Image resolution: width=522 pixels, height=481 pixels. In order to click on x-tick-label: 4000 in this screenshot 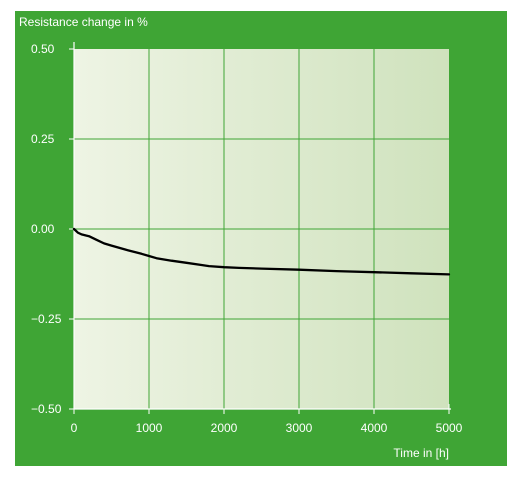, I will do `click(374, 428)`.